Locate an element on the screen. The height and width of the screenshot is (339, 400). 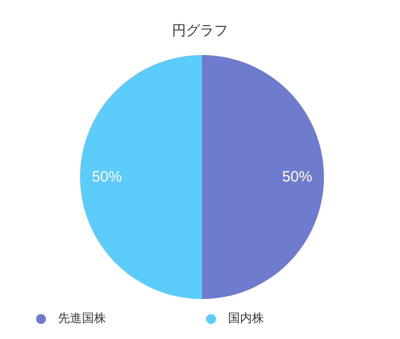
legend-label: 先進国株 is located at coordinates (82, 318).